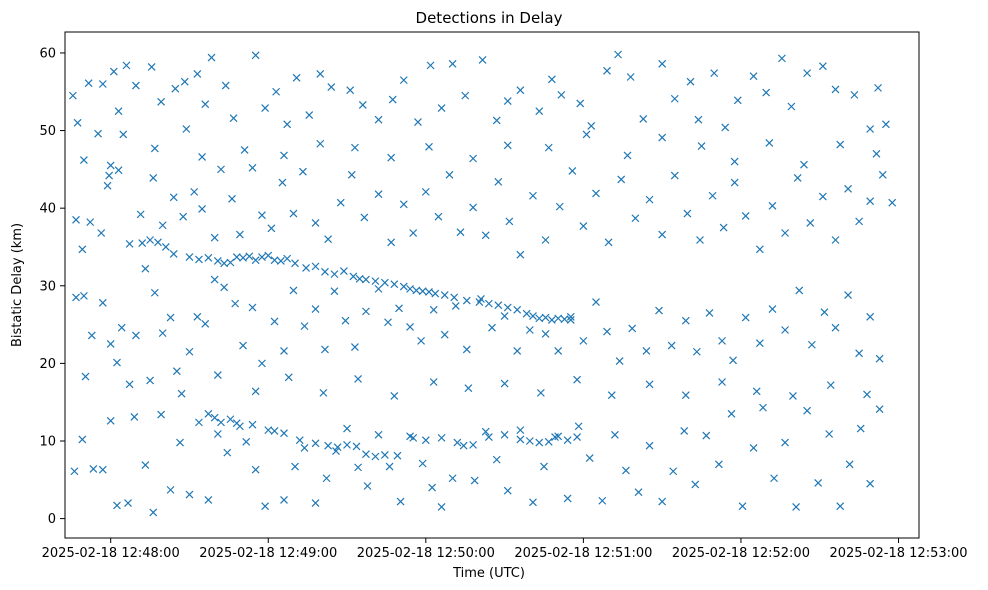 The width and height of the screenshot is (988, 590). What do you see at coordinates (898, 553) in the screenshot?
I see `x-tick-label: 2025-02-18 12:53:00` at bounding box center [898, 553].